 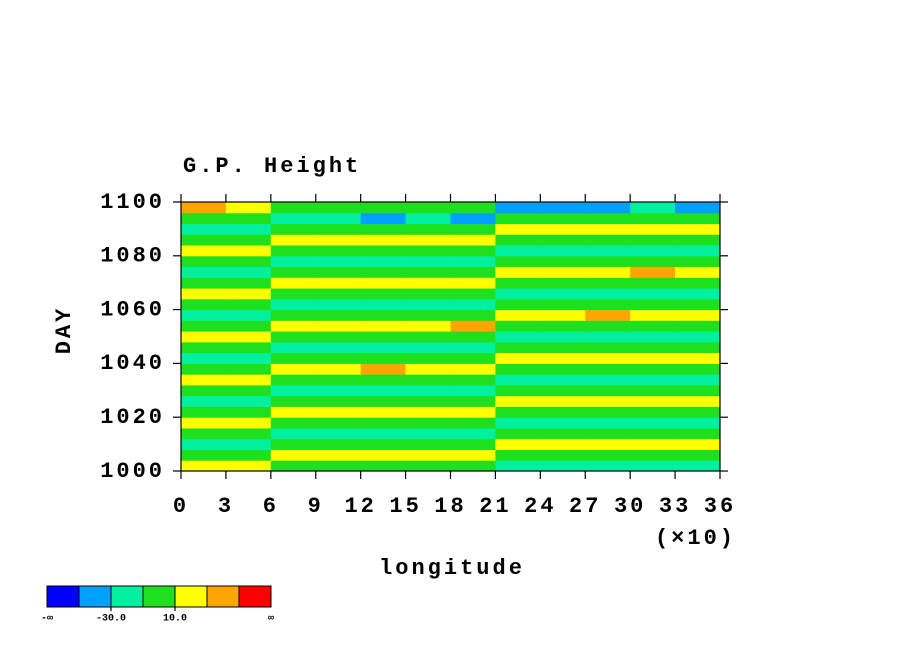 I want to click on x-tick-label: 24, so click(x=540, y=506).